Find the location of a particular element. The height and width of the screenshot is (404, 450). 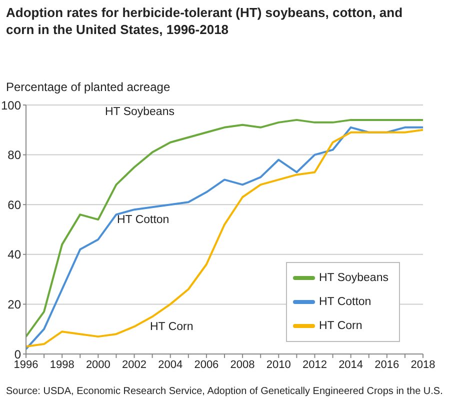

legend-label: HT Cotton is located at coordinates (345, 302).